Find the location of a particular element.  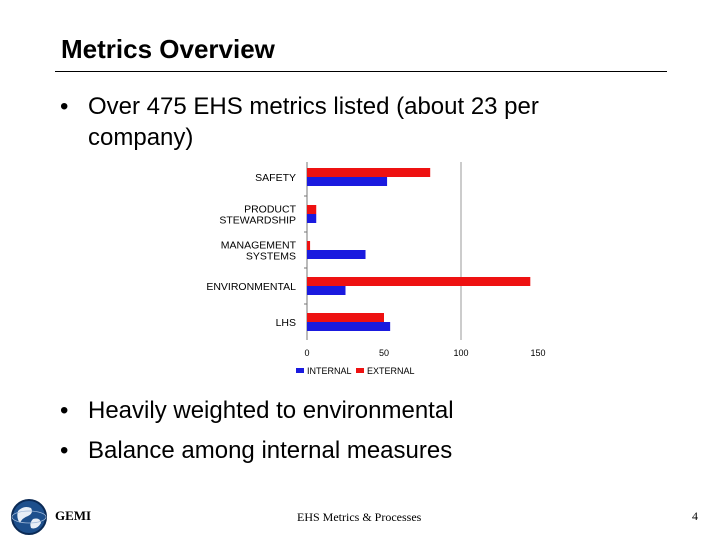

gemi-globe-logo is located at coordinates (29, 517).